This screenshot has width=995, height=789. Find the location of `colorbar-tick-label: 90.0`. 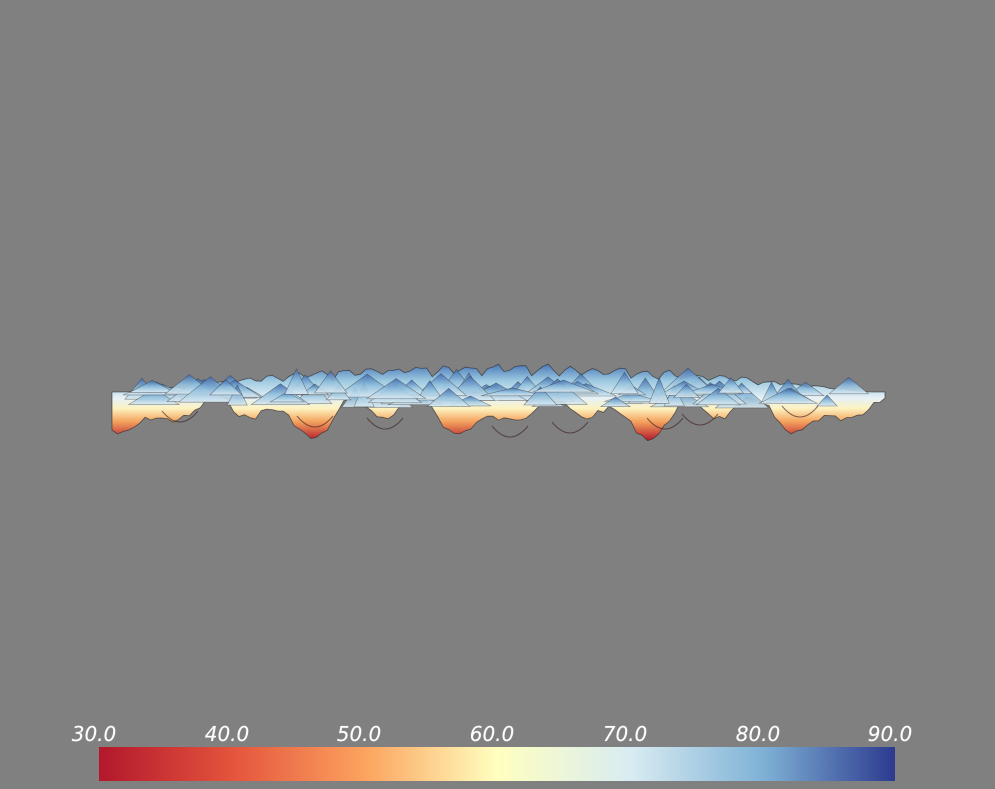

colorbar-tick-label: 90.0 is located at coordinates (890, 734).